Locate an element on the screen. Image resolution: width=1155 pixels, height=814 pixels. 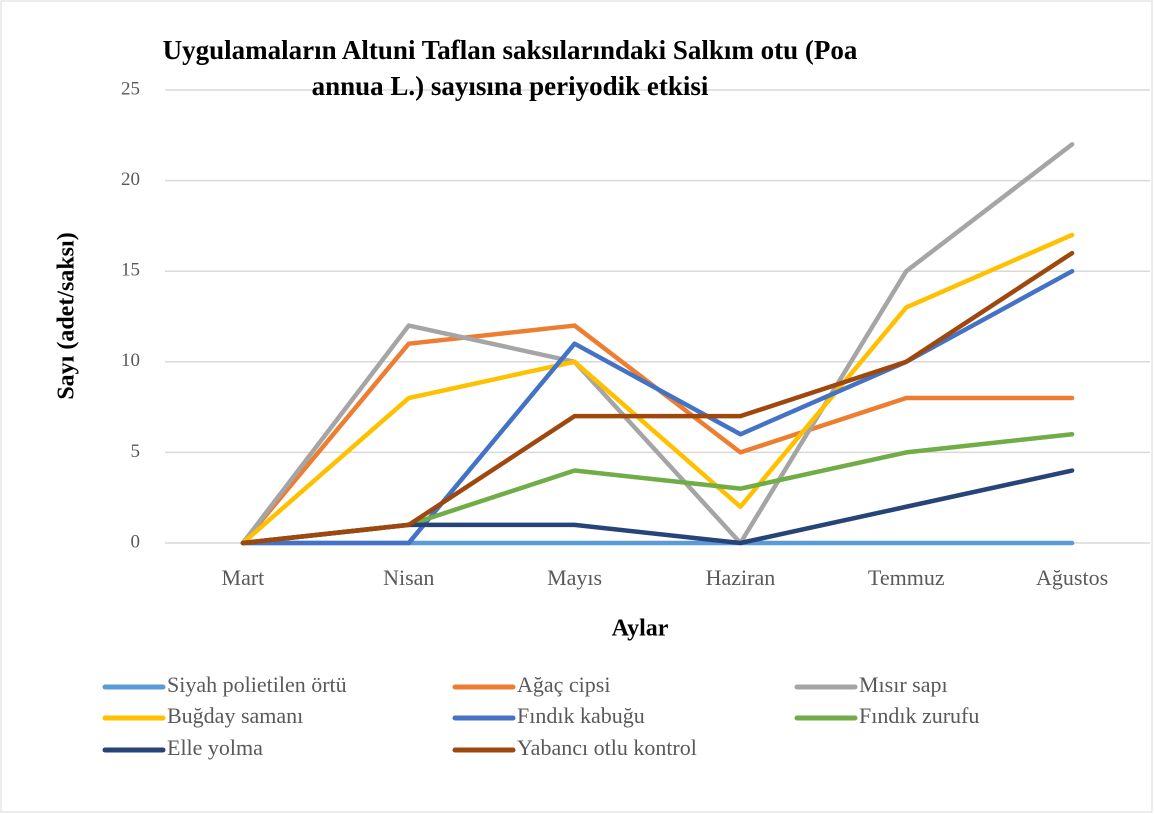
legend-label: Buğday samanı is located at coordinates (235, 715).